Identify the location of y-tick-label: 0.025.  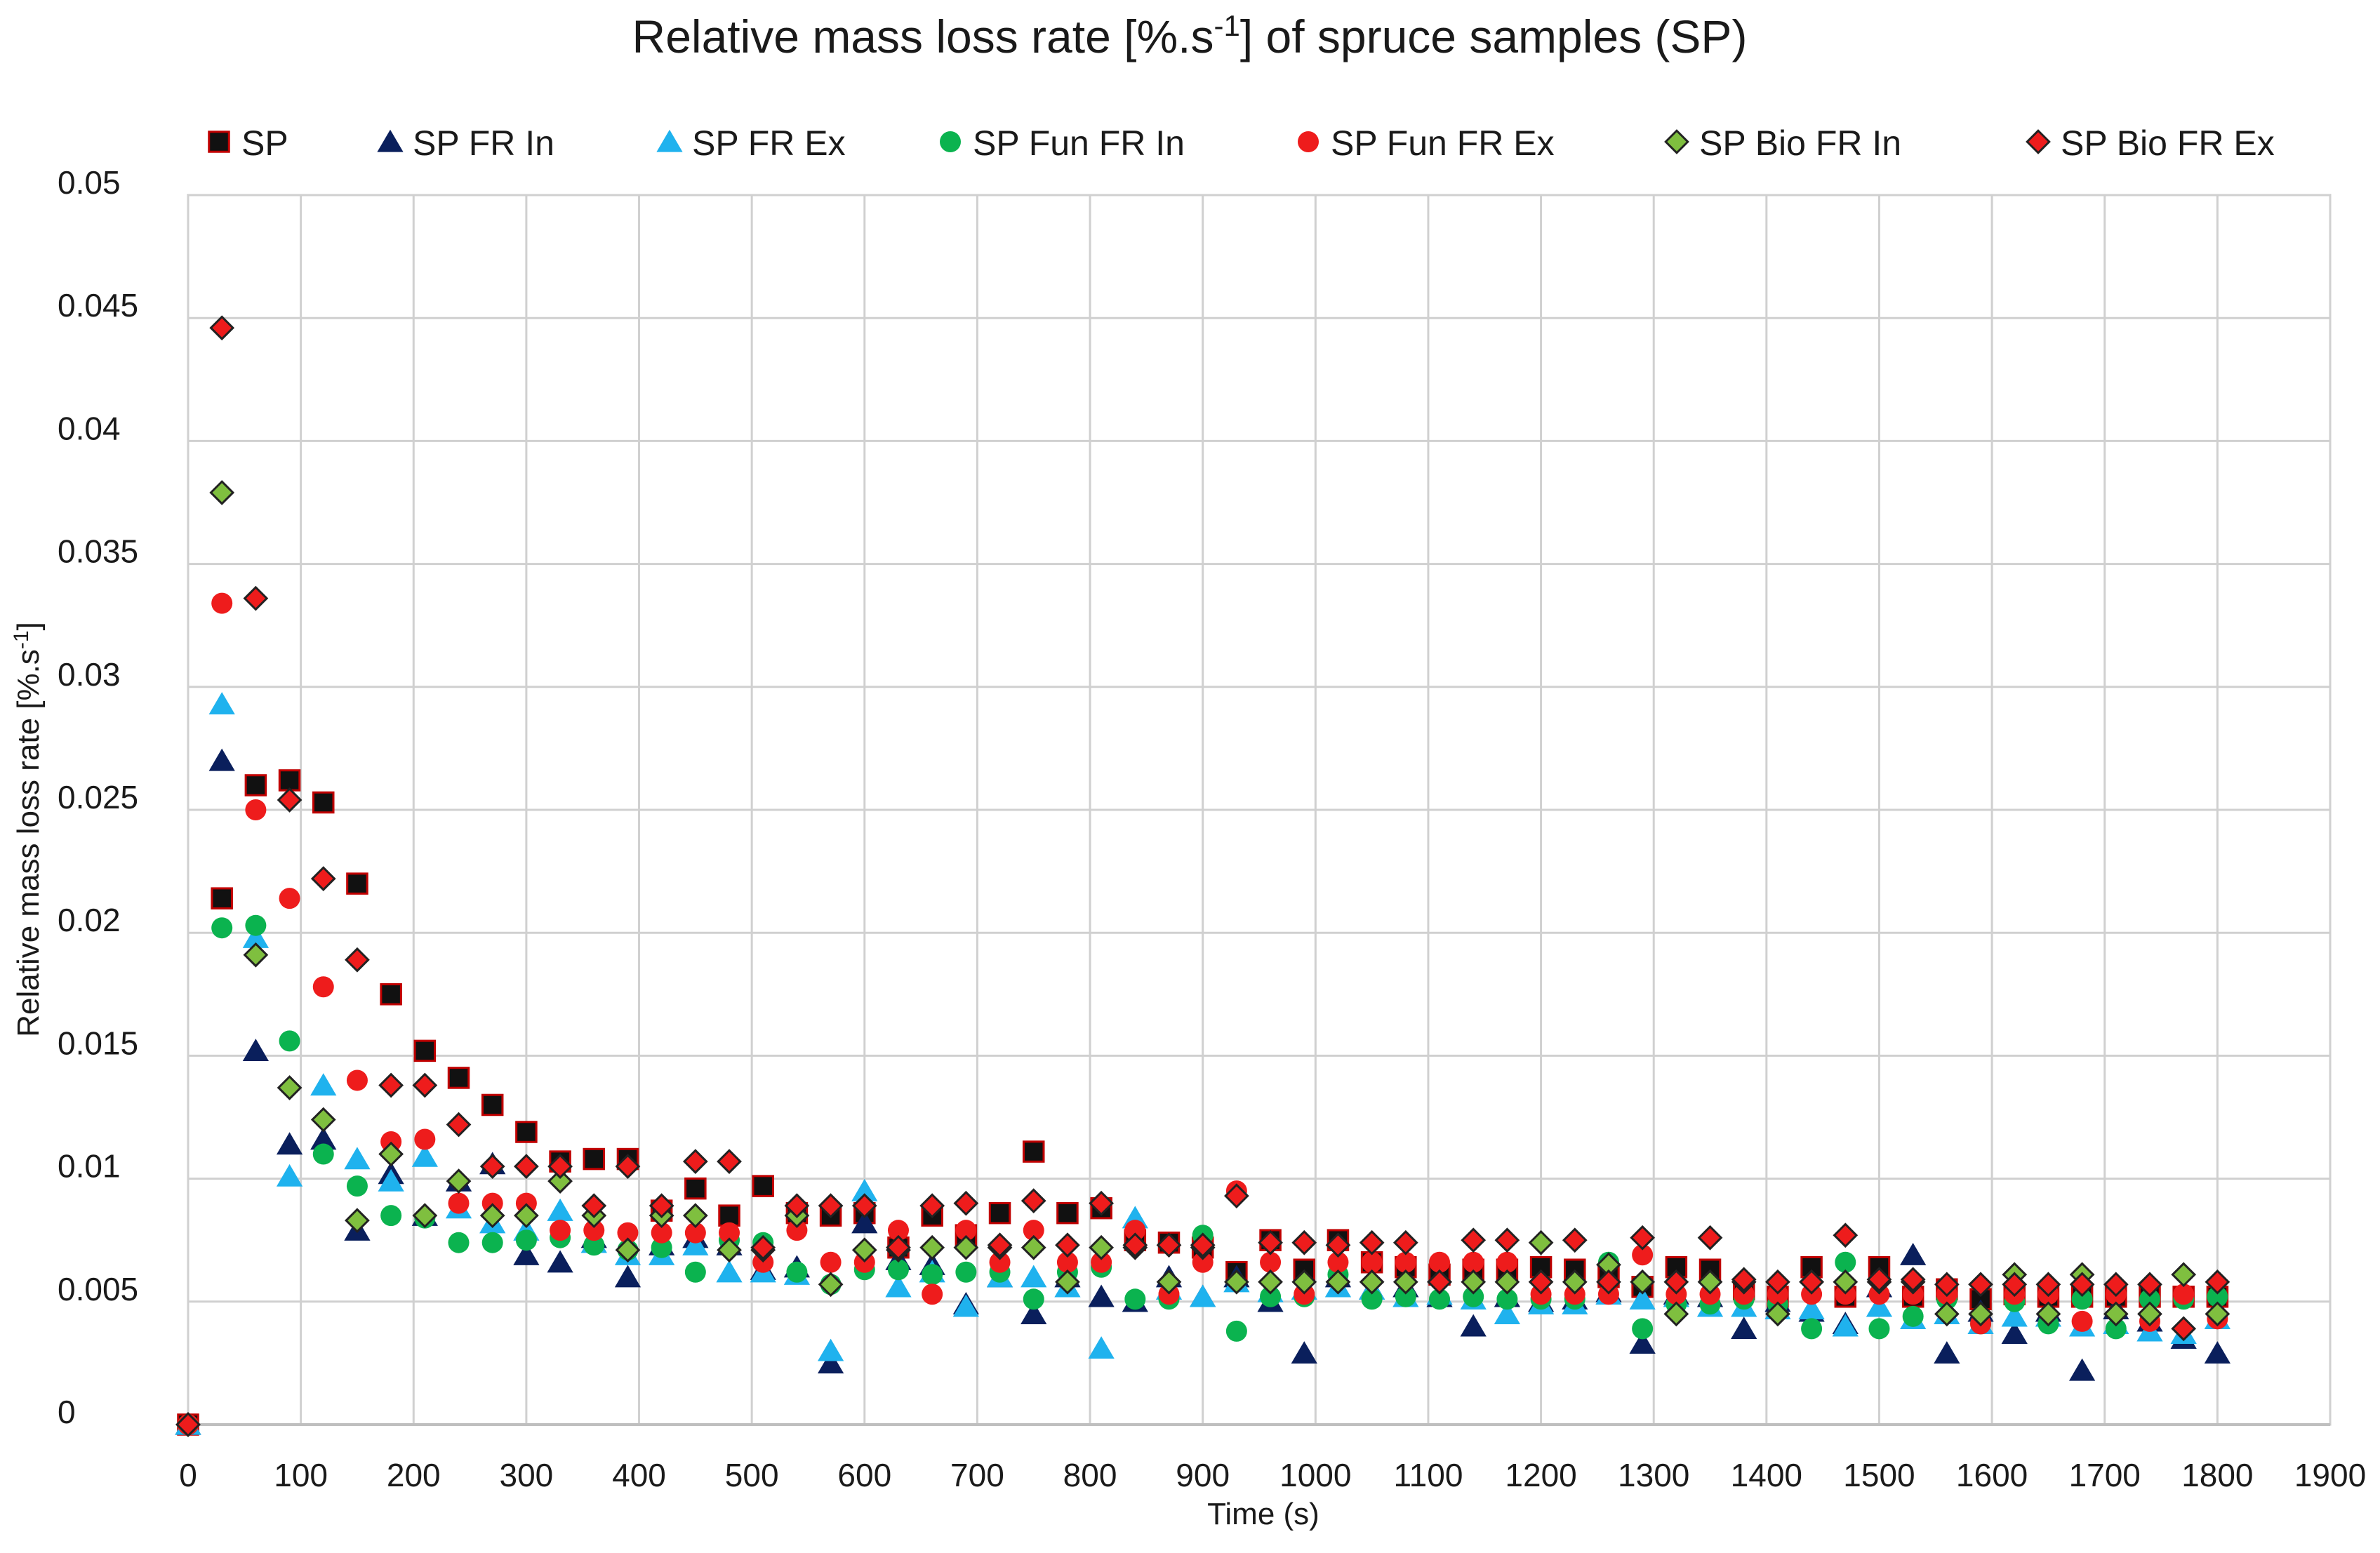
(98, 797).